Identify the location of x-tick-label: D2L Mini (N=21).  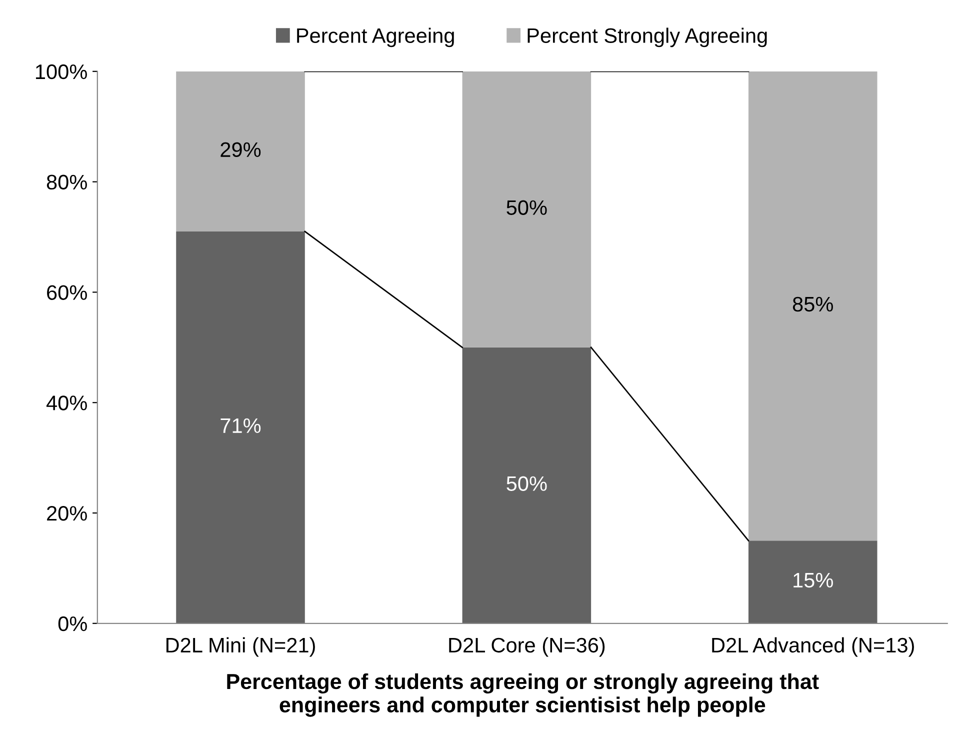
(240, 647).